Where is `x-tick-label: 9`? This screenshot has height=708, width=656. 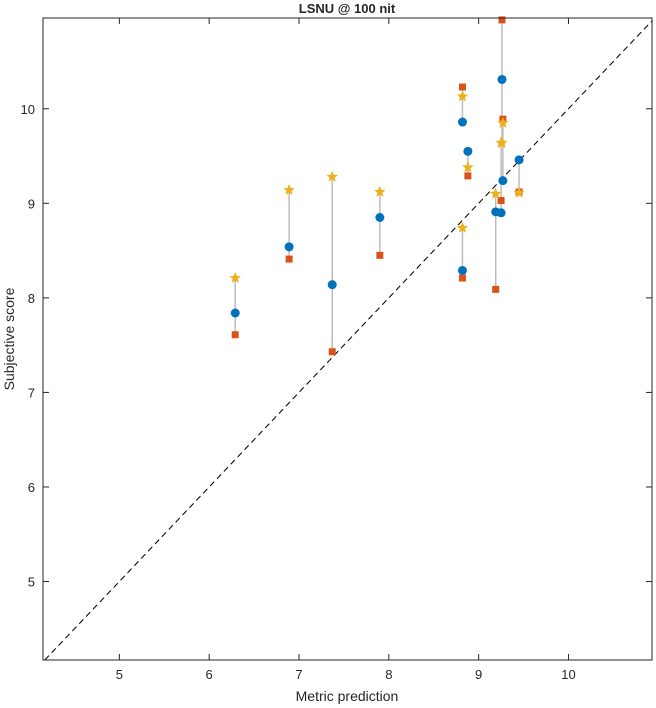 x-tick-label: 9 is located at coordinates (478, 674).